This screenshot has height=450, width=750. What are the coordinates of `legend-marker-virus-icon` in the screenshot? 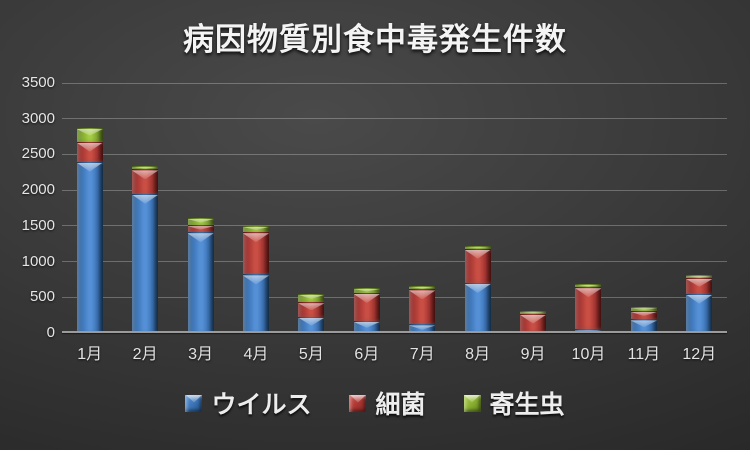 It's located at (194, 403).